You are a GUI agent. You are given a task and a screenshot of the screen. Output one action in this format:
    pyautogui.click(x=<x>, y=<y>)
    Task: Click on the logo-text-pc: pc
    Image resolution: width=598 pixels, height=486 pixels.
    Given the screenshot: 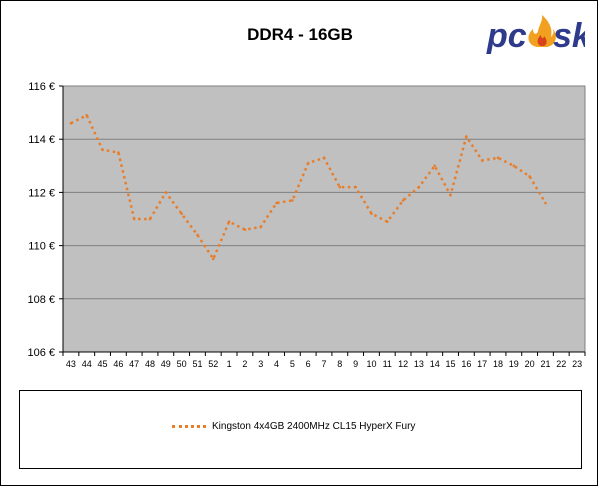 What is the action you would take?
    pyautogui.click(x=506, y=36)
    